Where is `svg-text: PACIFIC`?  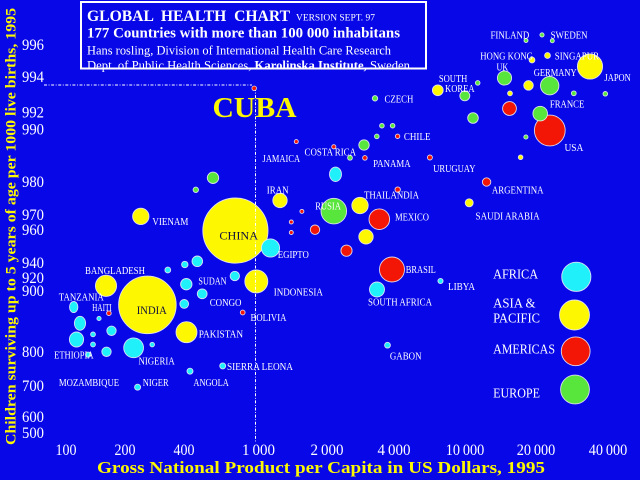 svg-text: PACIFIC is located at coordinates (516, 318).